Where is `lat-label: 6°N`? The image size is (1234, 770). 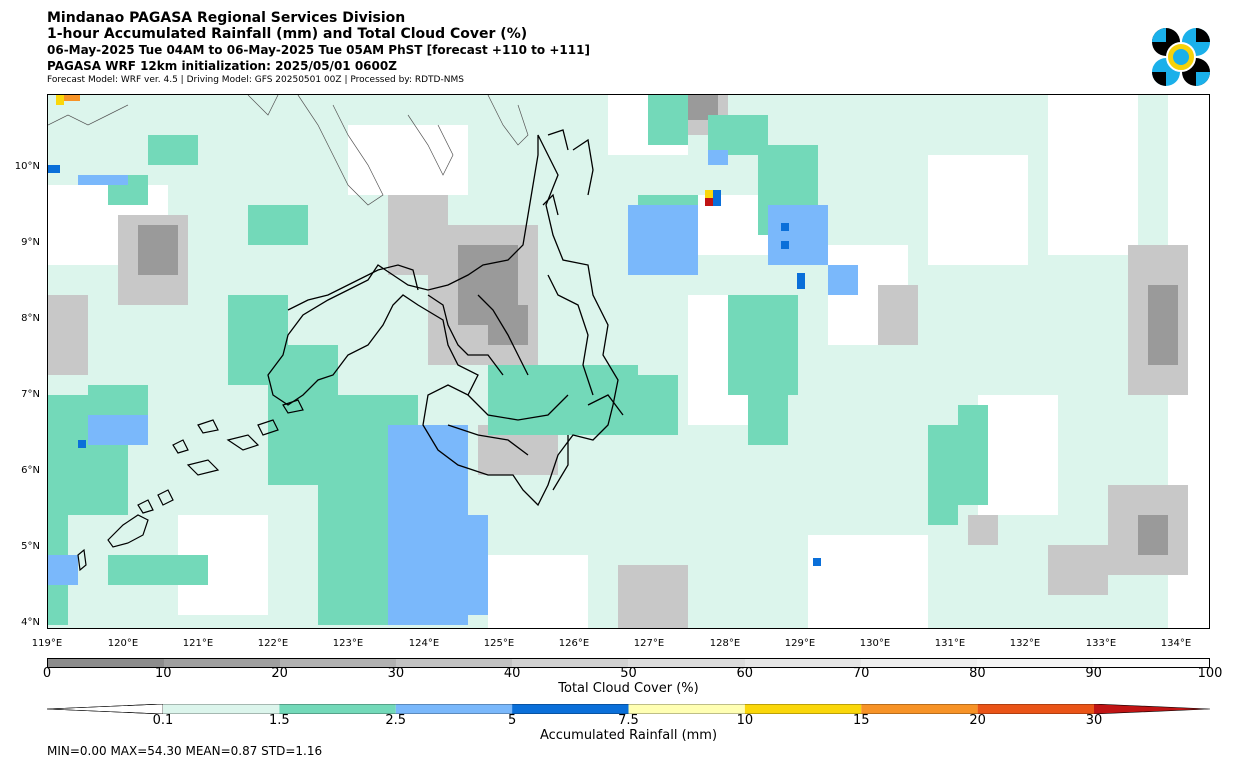 lat-label: 6°N is located at coordinates (30, 470).